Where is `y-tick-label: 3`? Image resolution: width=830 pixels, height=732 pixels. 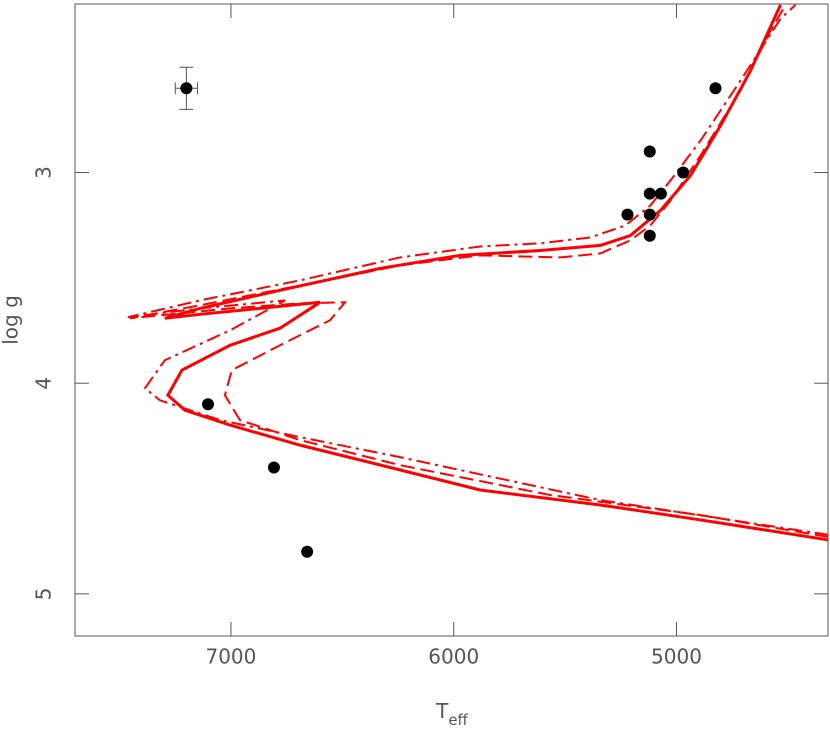
y-tick-label: 3 is located at coordinates (44, 172).